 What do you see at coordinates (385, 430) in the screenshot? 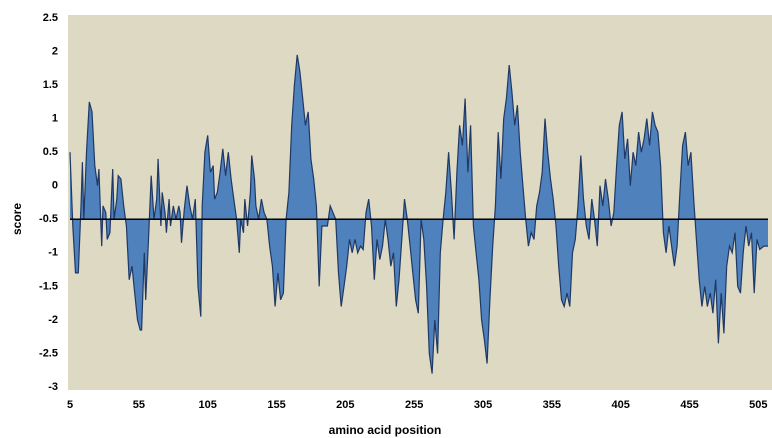
I see `x-axis-title: amino acid position` at bounding box center [385, 430].